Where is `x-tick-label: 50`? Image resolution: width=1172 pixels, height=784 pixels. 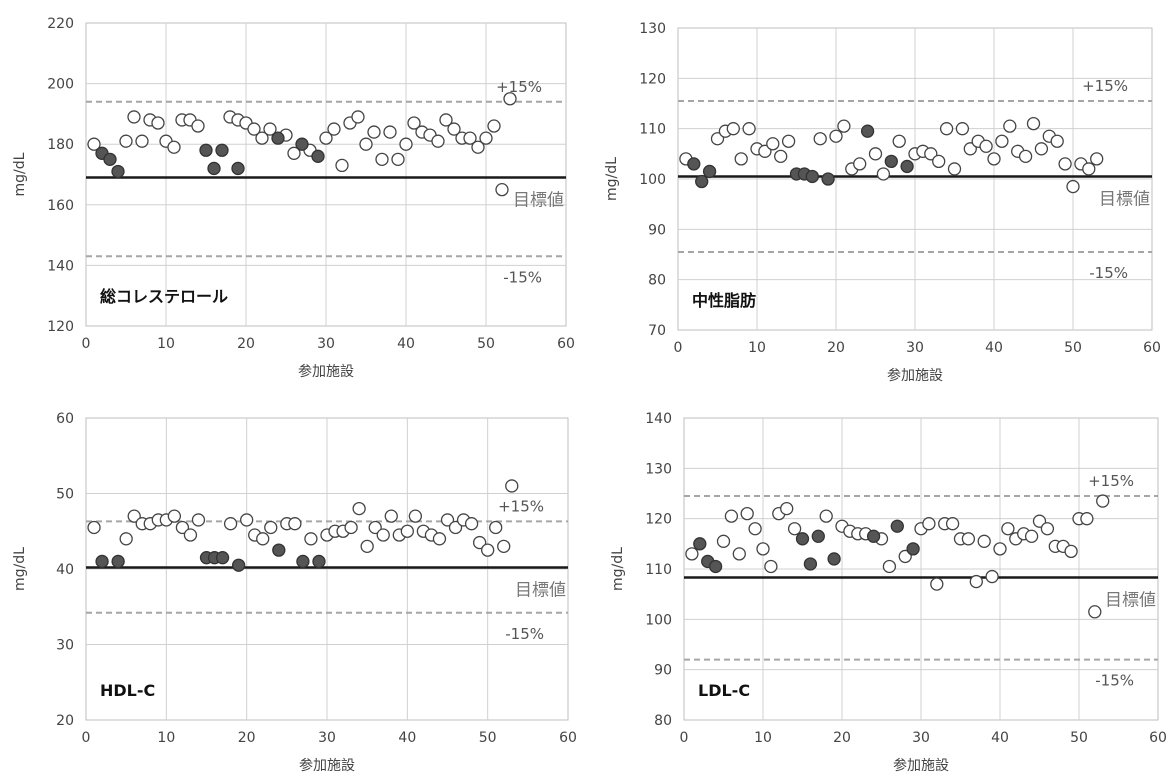
x-tick-label: 50 is located at coordinates (488, 738).